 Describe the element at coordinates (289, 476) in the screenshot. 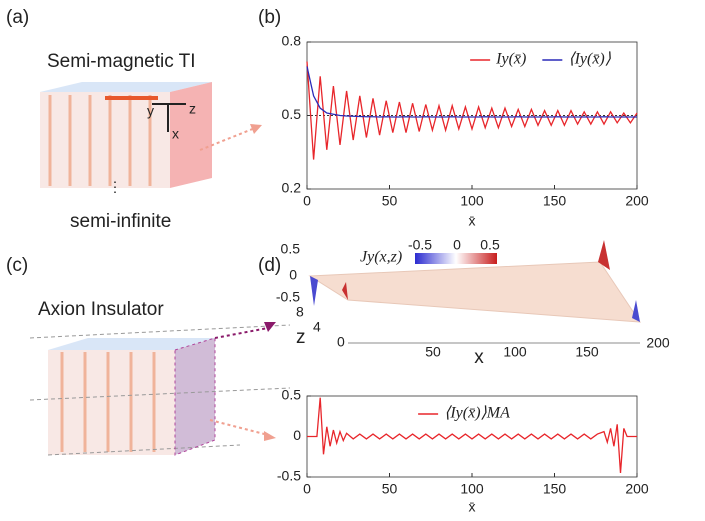

I see `y-tick-label: -0.5` at that location.